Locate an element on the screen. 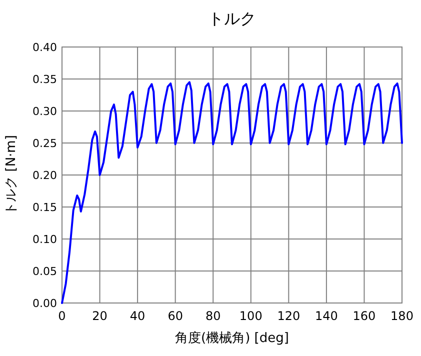 This screenshot has width=421, height=356. x-tick-label: 0 is located at coordinates (62, 316).